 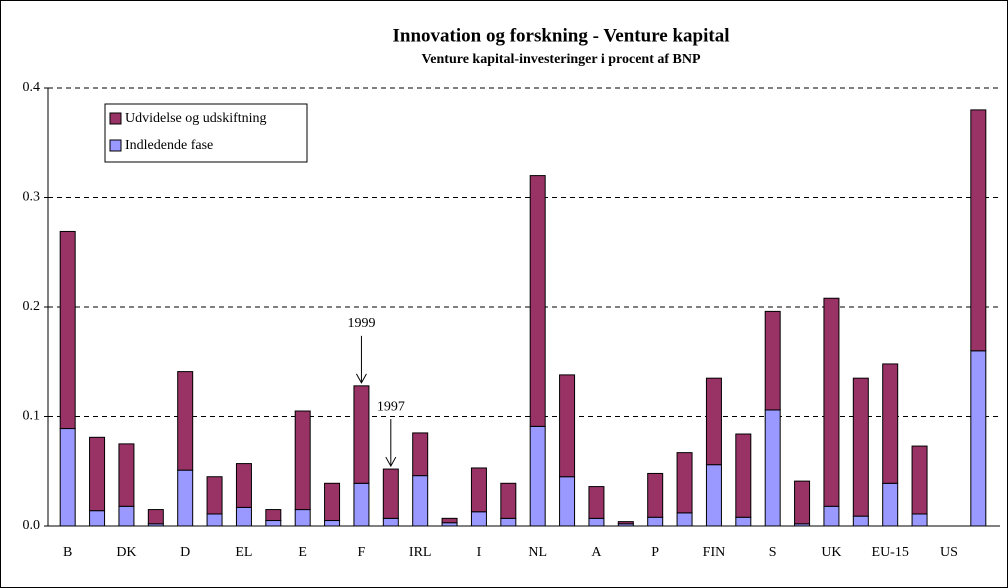 I want to click on x-tick-label: FIN, so click(x=714, y=552).